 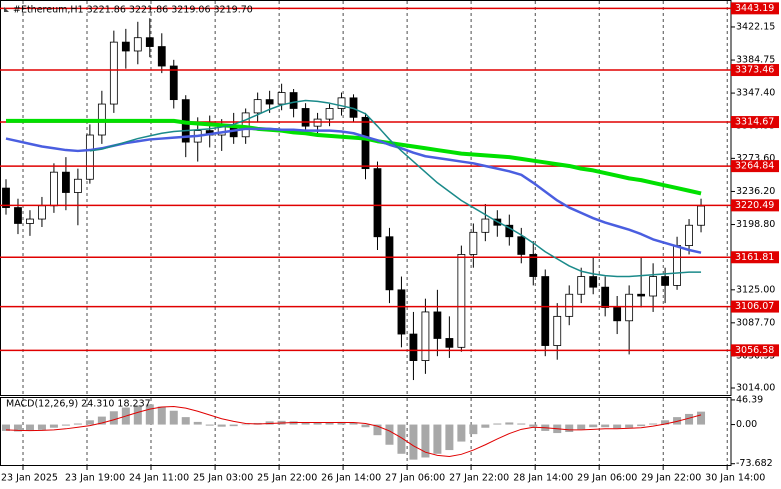 What do you see at coordinates (755, 60) in the screenshot?
I see `y-tick-label: 3384.75` at bounding box center [755, 60].